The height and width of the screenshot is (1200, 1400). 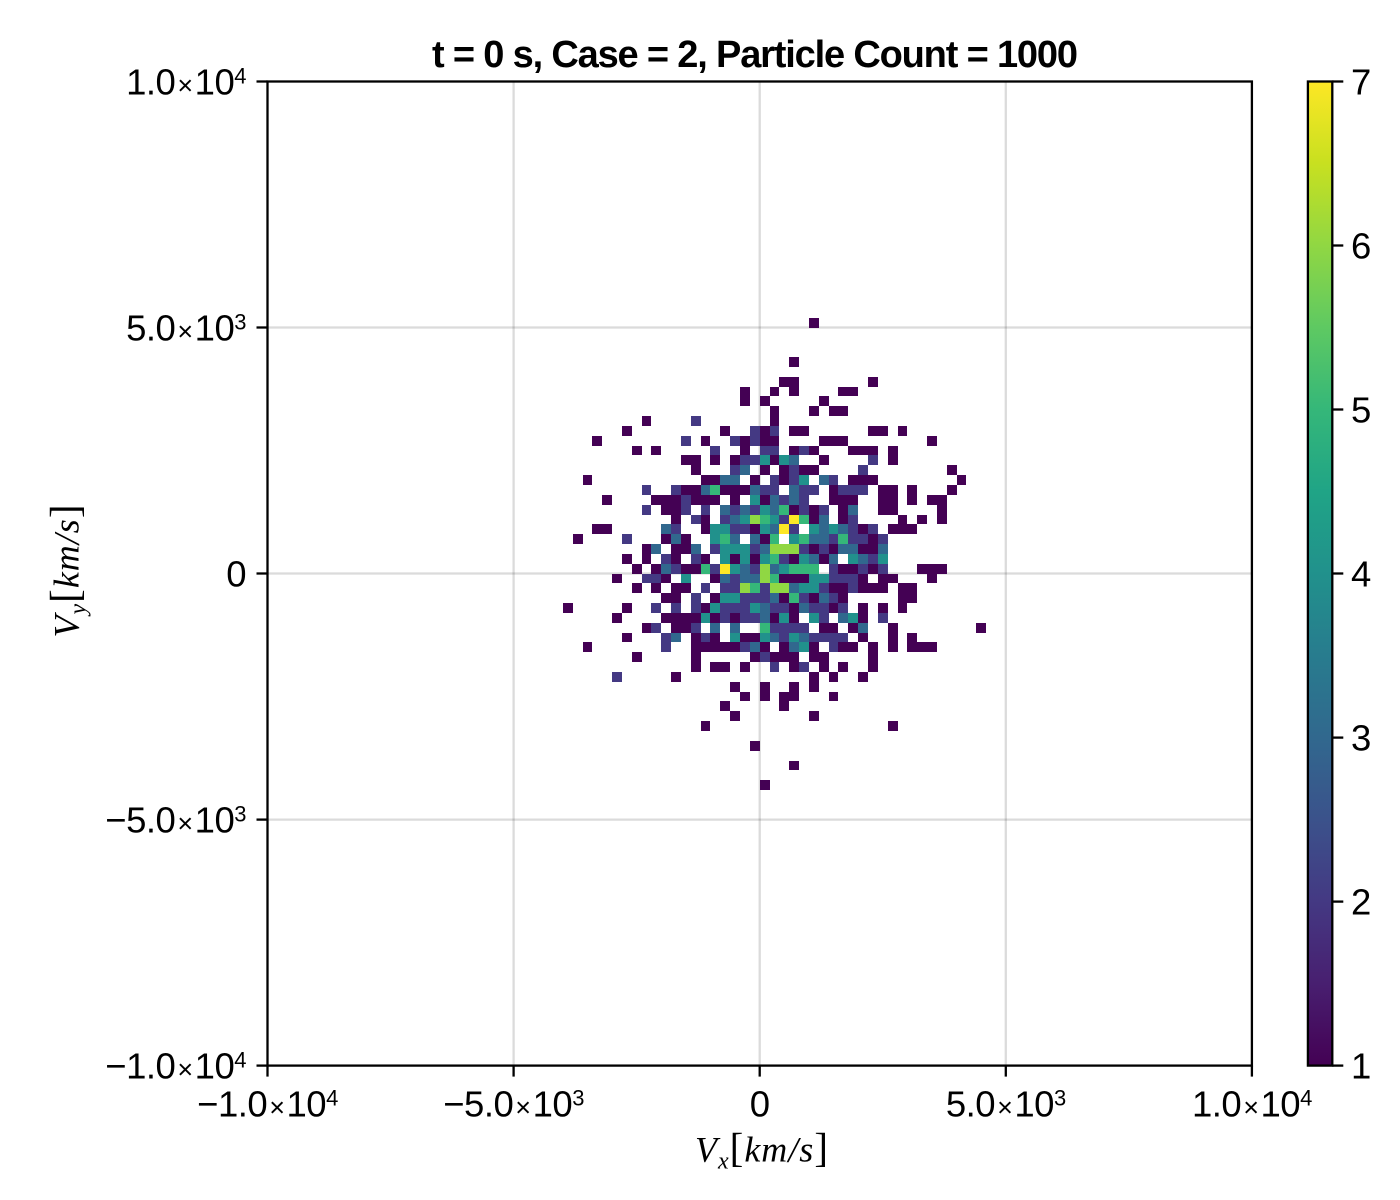 What do you see at coordinates (1361, 1066) in the screenshot?
I see `svg-text: 1` at bounding box center [1361, 1066].